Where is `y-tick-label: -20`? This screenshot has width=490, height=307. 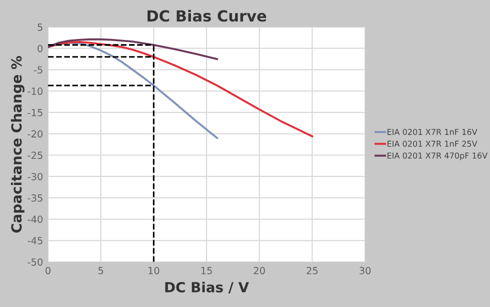
y-tick-label: -20 is located at coordinates (35, 134).